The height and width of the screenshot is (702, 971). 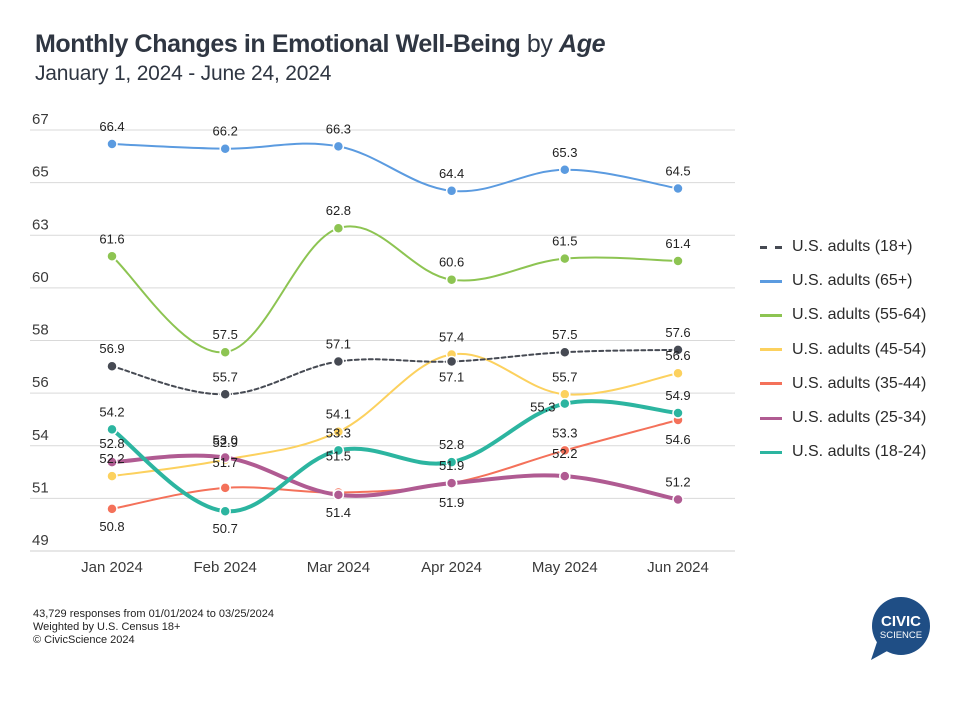 What do you see at coordinates (40, 487) in the screenshot?
I see `y-tick-label: 51` at bounding box center [40, 487].